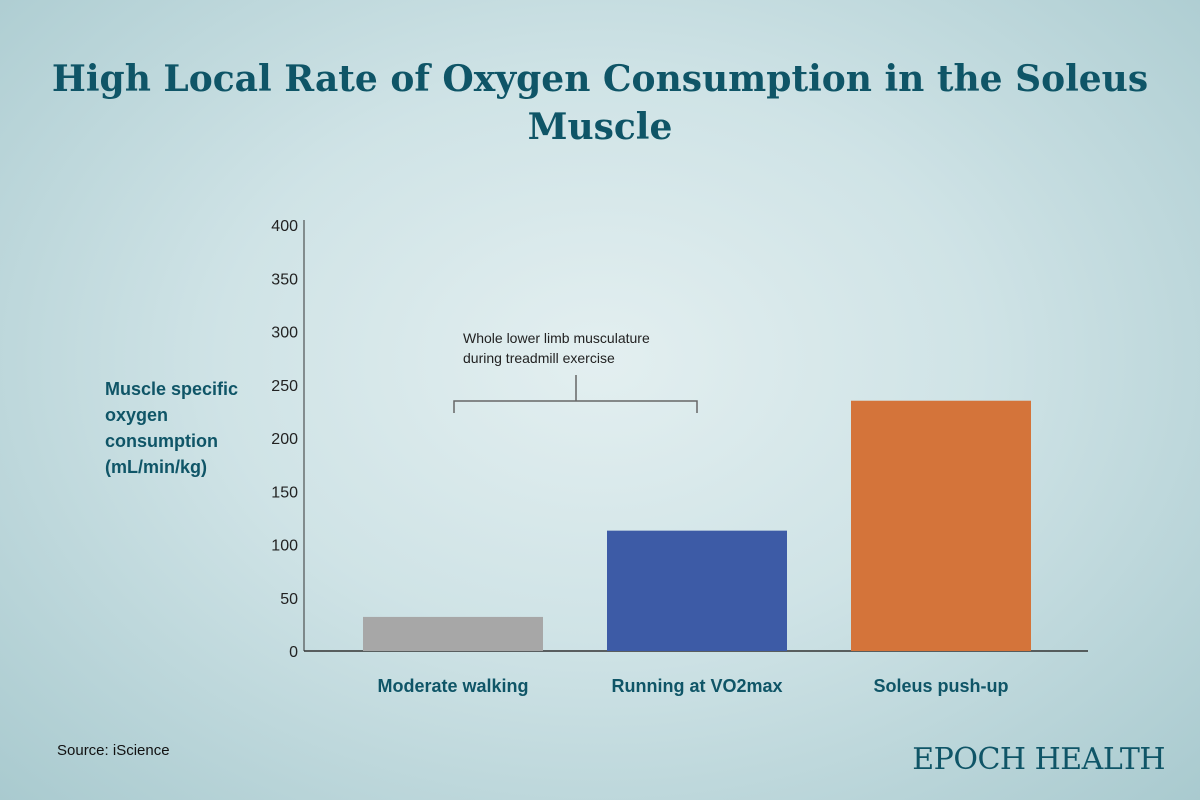 This screenshot has height=800, width=1200. What do you see at coordinates (941, 686) in the screenshot?
I see `x-tick-label: Soleus push-up` at bounding box center [941, 686].